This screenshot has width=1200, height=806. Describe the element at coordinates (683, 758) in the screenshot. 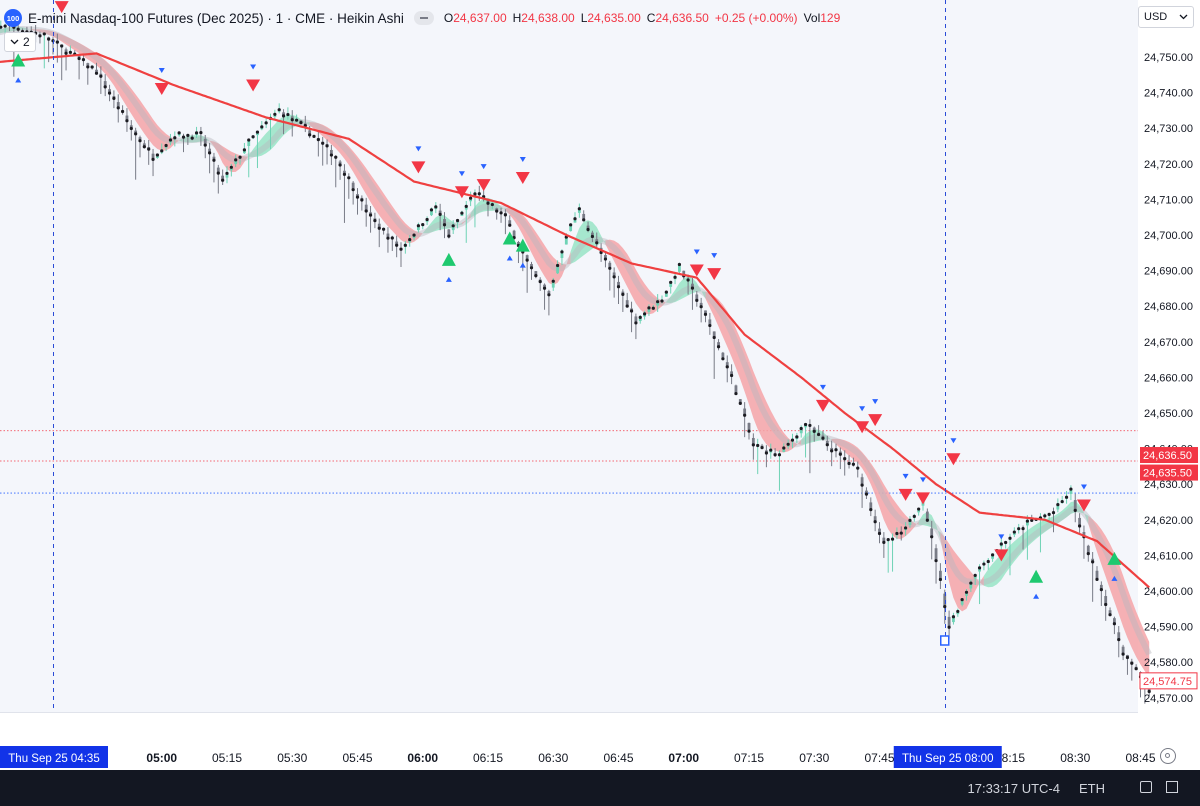

I see `time-tick-label: 07:00` at that location.